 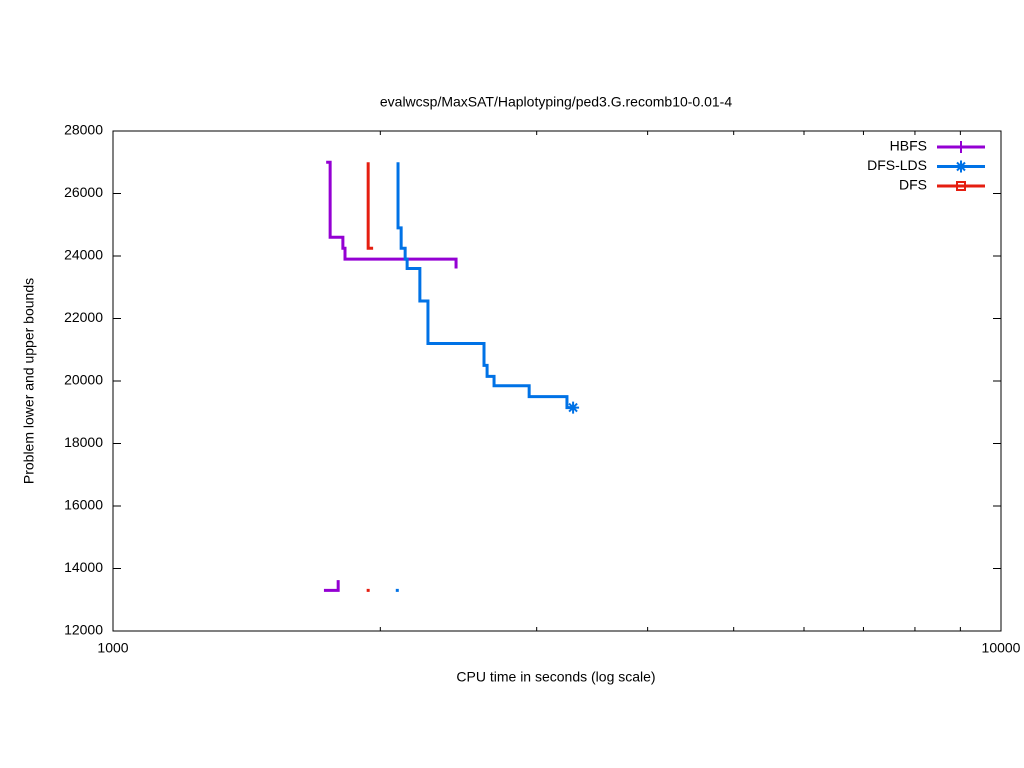 I want to click on legend-label: DFS, so click(x=913, y=185).